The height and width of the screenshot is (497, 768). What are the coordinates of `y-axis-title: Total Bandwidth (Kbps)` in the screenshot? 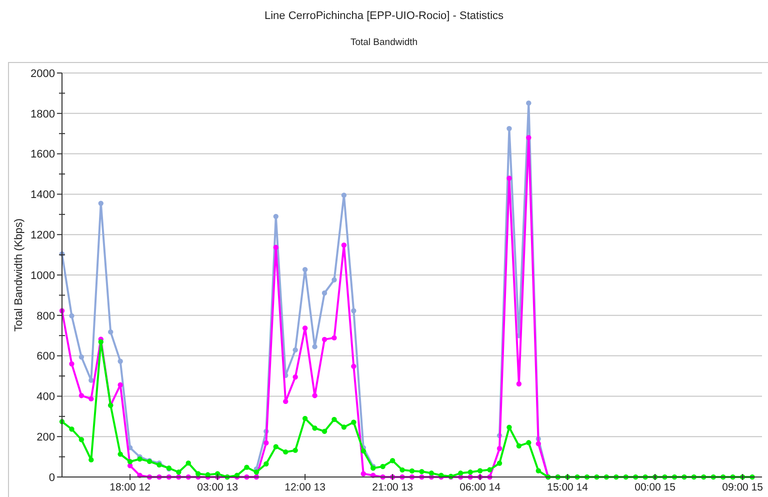 It's located at (19, 275).